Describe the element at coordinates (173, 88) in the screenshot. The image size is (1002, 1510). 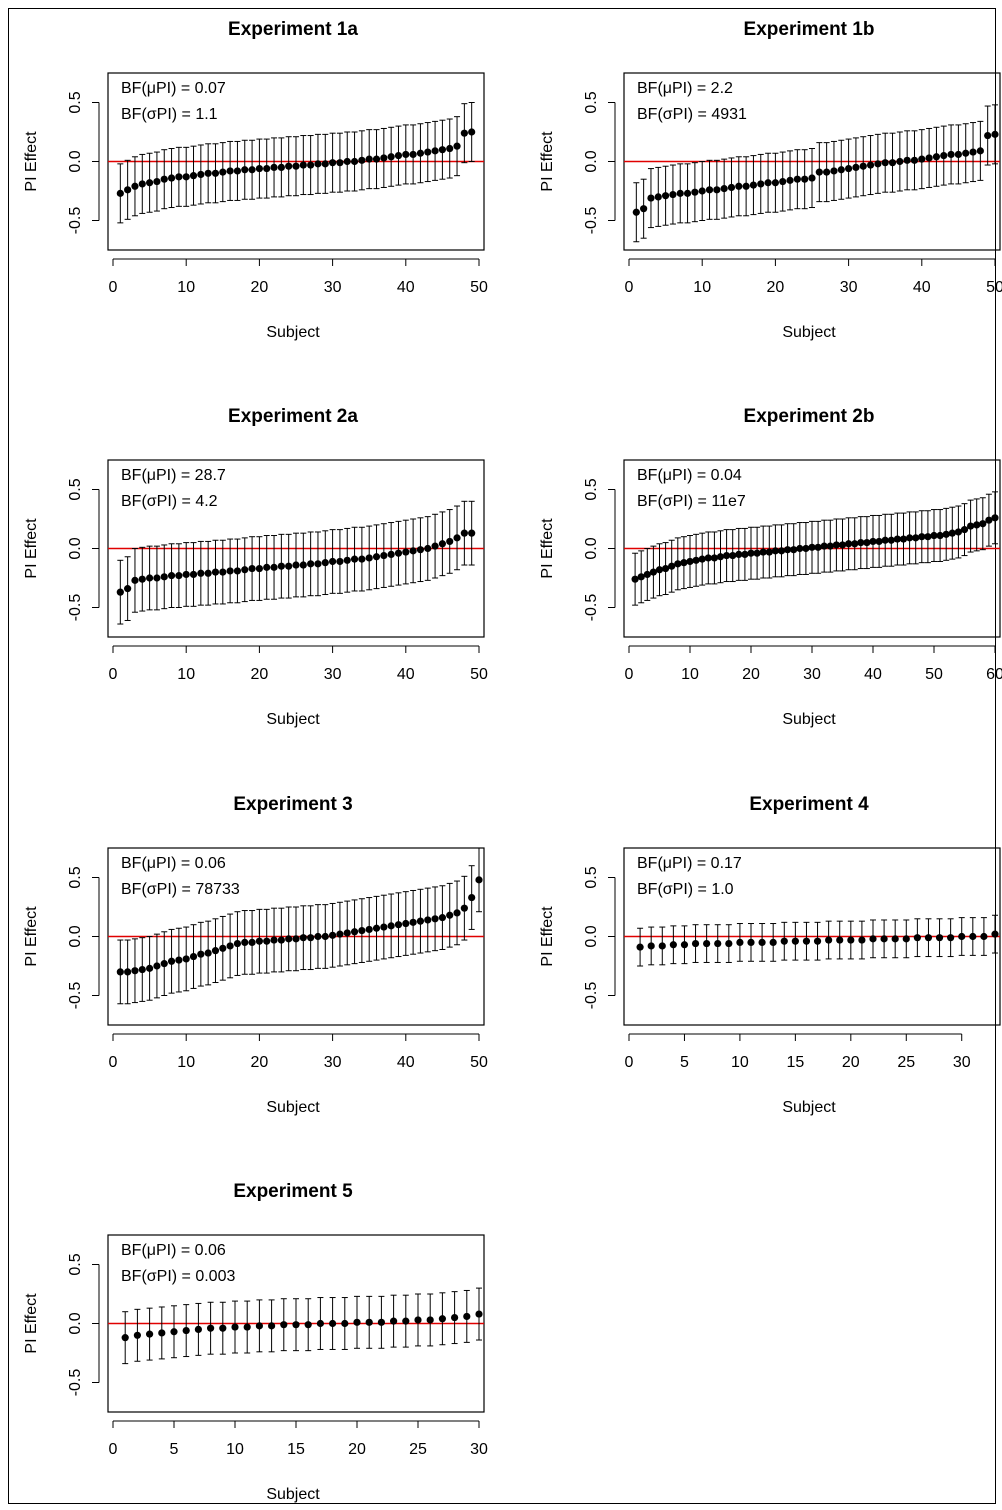
I see `bayes-factor-annotation: BF(μPI) = 0.07` at that location.